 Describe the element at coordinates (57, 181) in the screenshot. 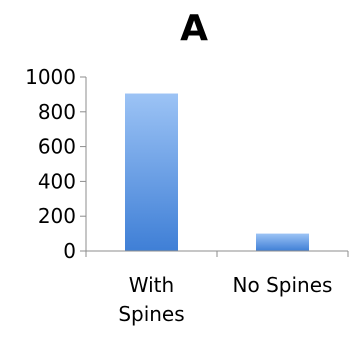

I see `y-tick-label: 400` at that location.